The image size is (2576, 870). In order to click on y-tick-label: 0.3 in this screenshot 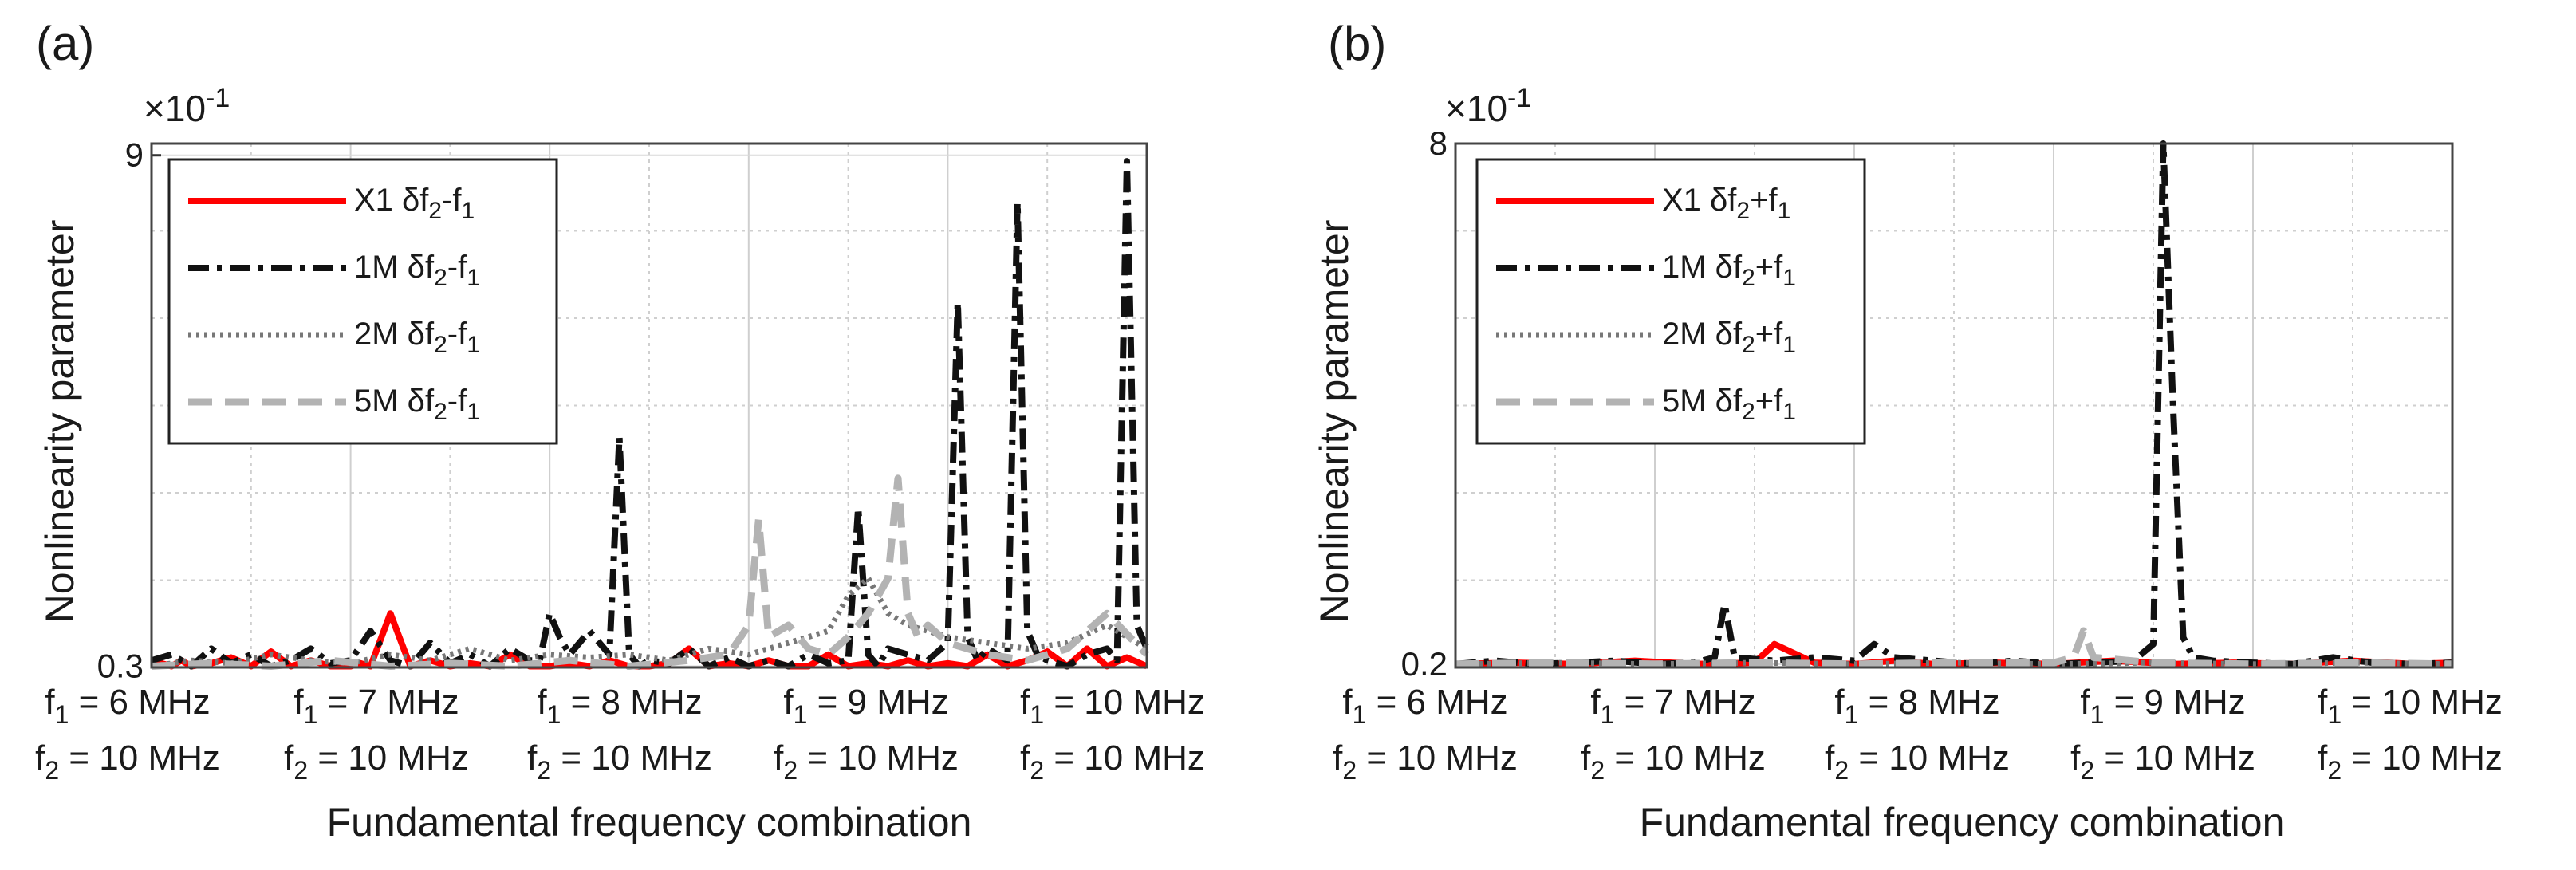, I will do `click(120, 666)`.